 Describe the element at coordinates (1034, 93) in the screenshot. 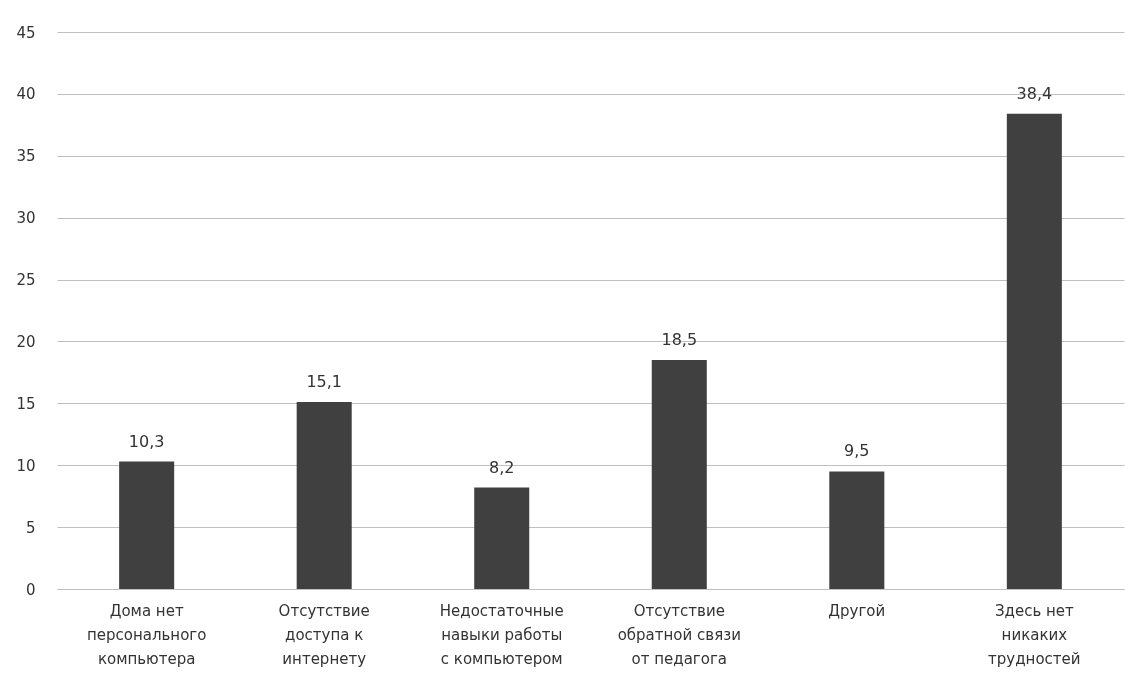

I see `data-label: 38,4` at that location.